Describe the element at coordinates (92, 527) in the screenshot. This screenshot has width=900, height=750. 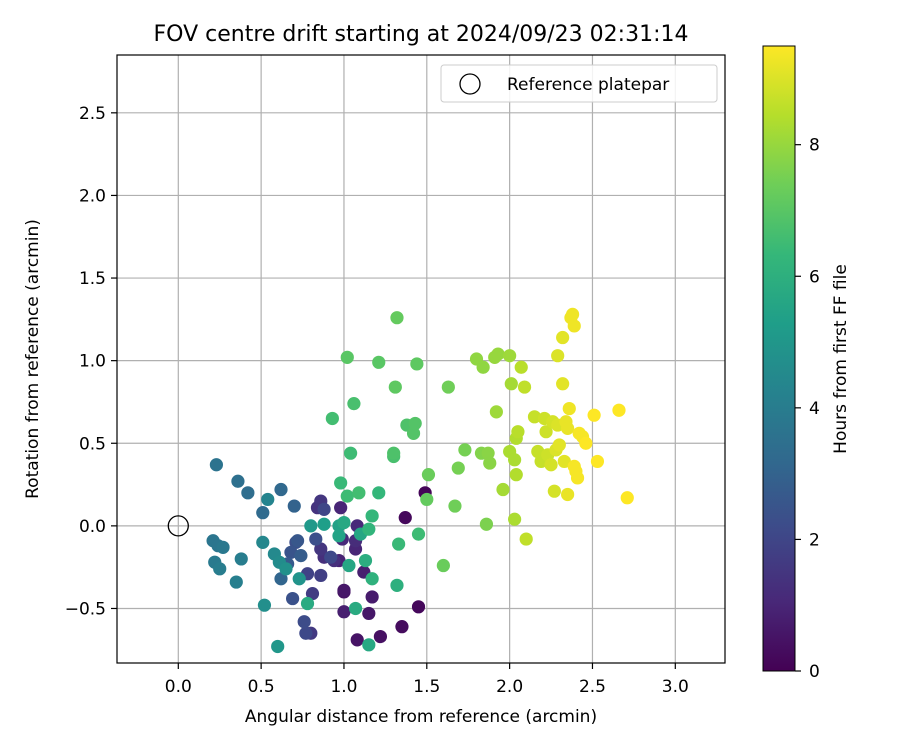
I see `y-tick-label: 0.0` at that location.